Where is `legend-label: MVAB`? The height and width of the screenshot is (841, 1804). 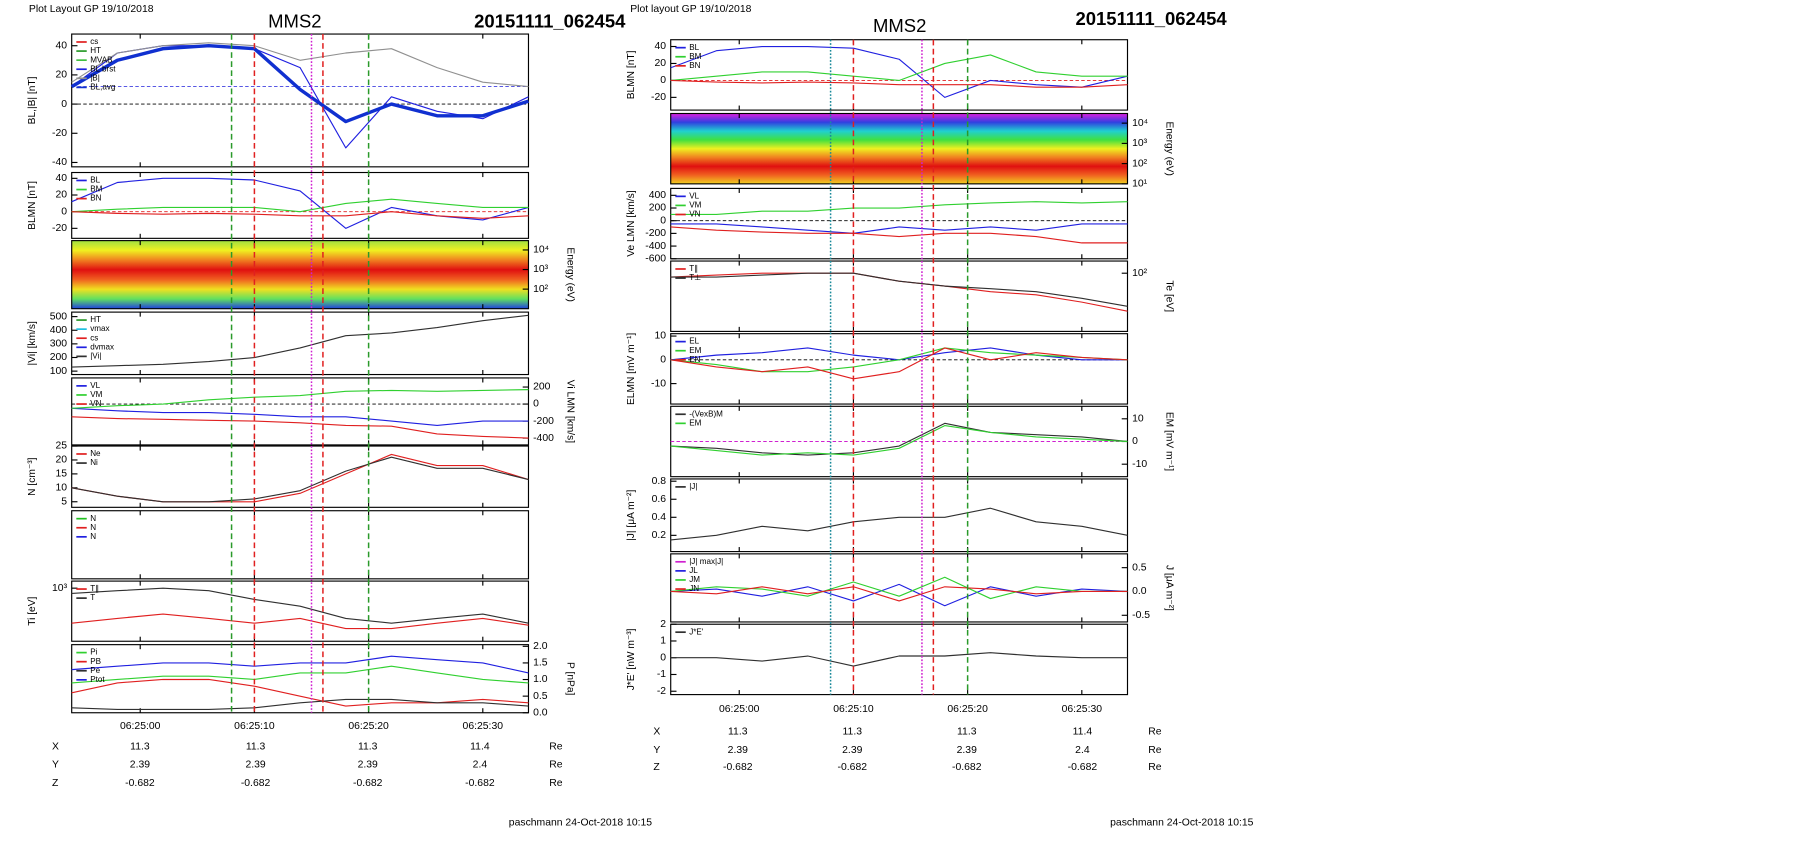
legend-label: MVAB is located at coordinates (101, 59).